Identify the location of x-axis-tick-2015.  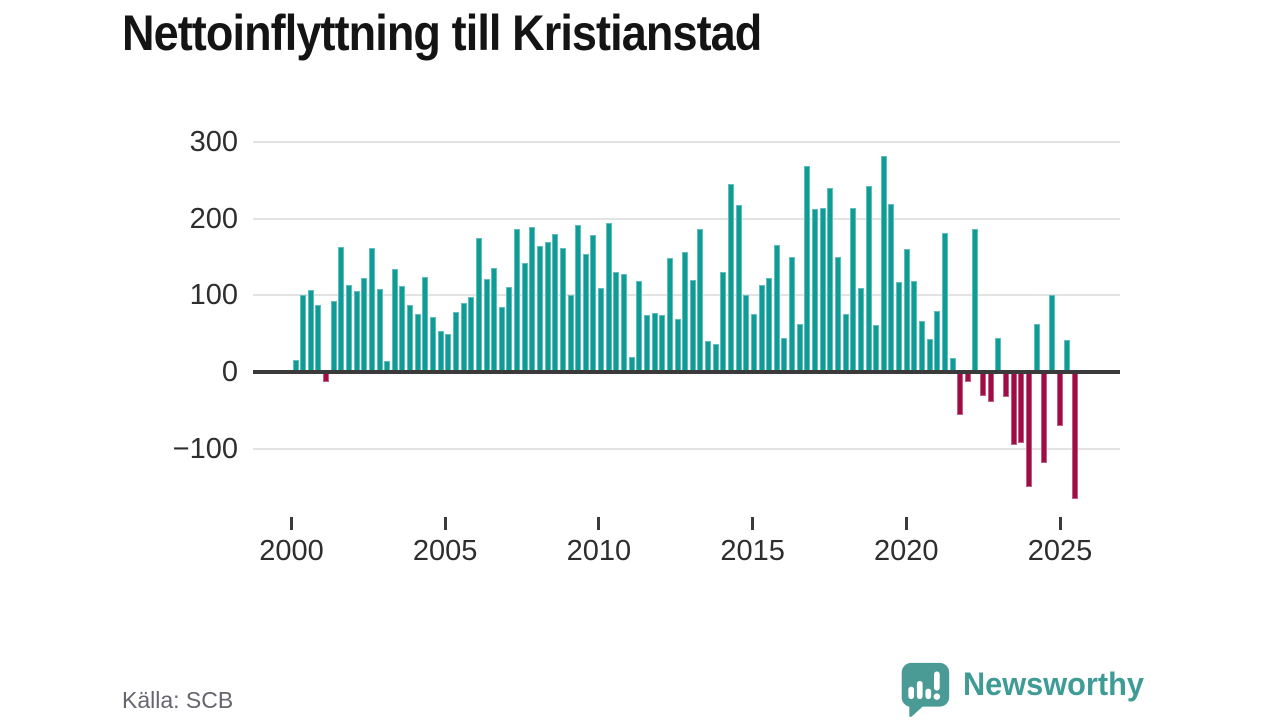
(753, 523).